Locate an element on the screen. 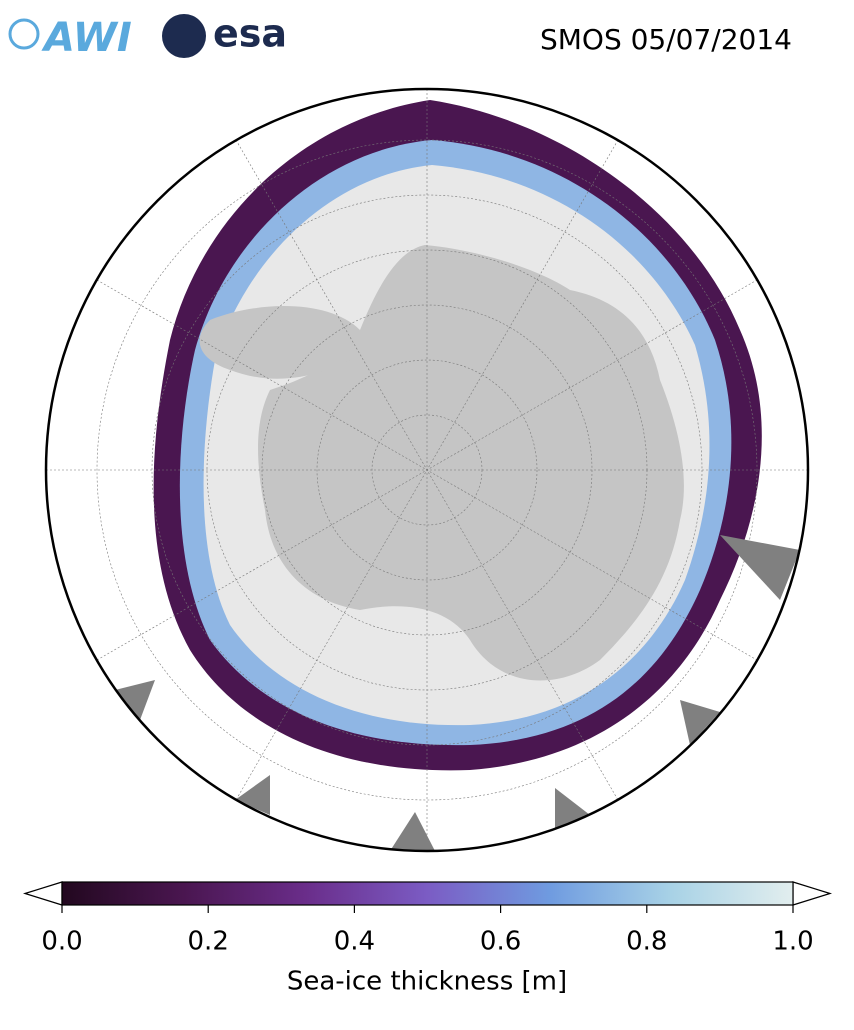  colorbar-tick-label: 0.4 is located at coordinates (354, 942).